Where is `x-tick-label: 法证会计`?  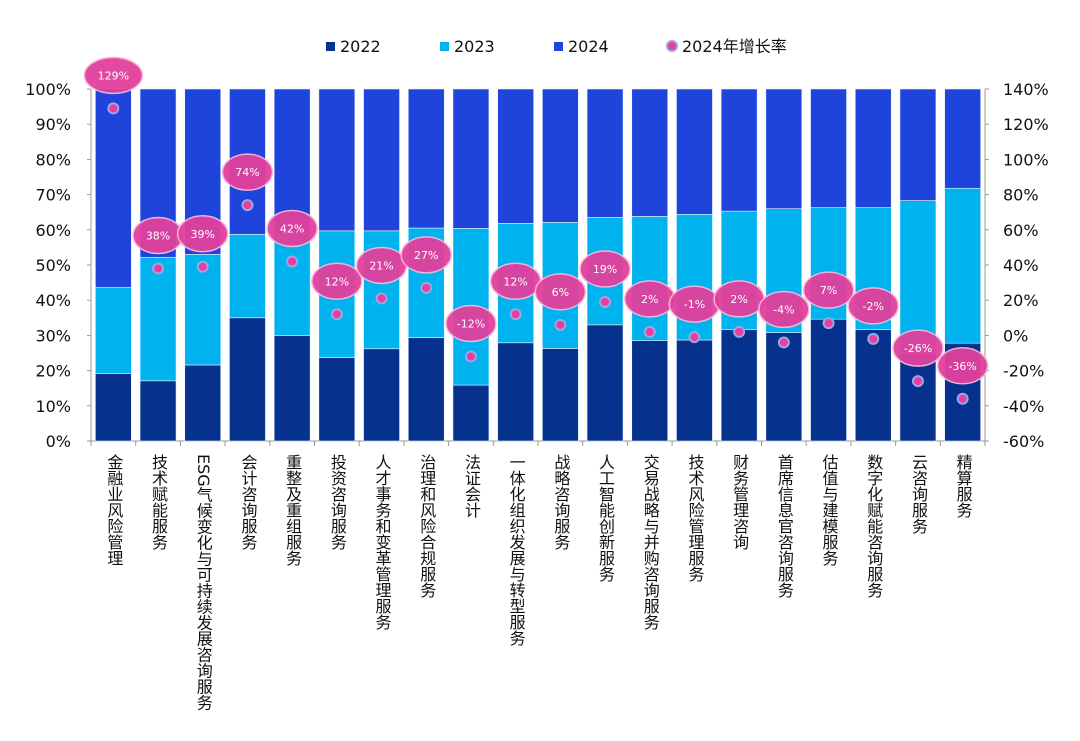
x-tick-label: 法证会计 is located at coordinates (471, 486).